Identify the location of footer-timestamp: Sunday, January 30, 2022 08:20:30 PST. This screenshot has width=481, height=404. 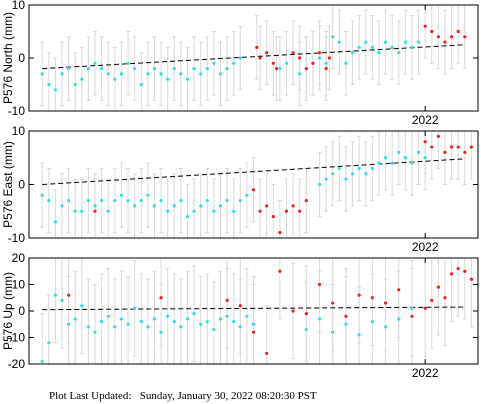
(228, 396).